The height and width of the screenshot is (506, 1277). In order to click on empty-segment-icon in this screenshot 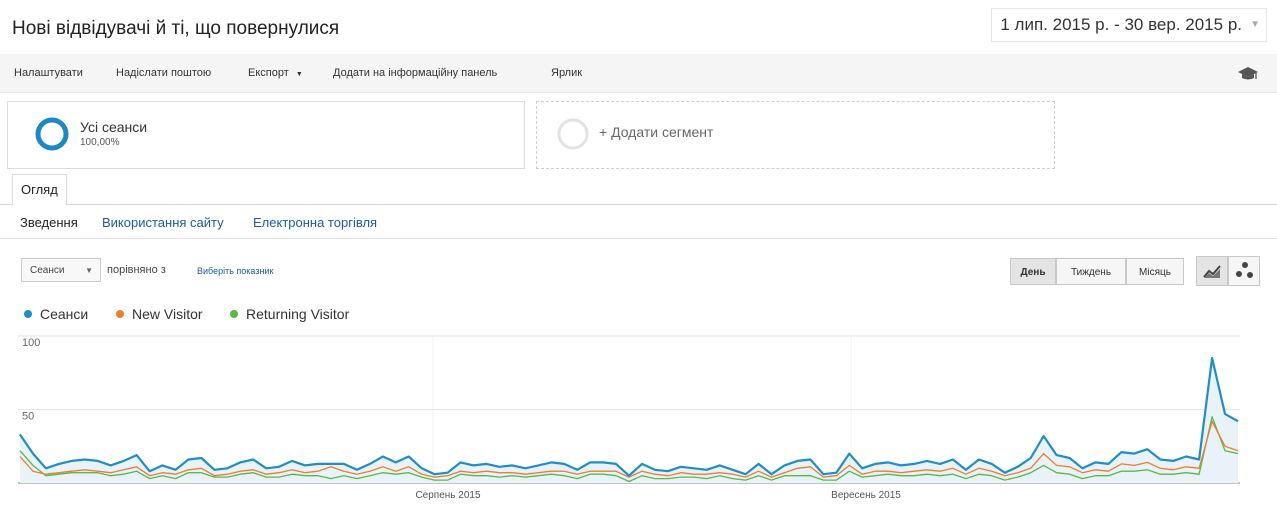, I will do `click(573, 134)`.